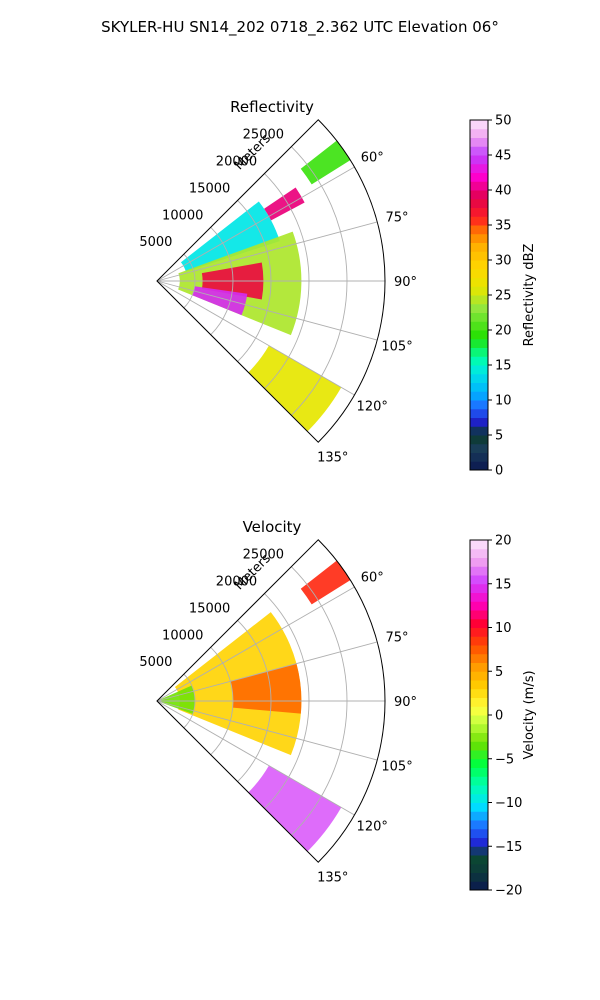 The height and width of the screenshot is (1000, 600). What do you see at coordinates (263, 135) in the screenshot?
I see `radial-tick-label: 25000` at bounding box center [263, 135].